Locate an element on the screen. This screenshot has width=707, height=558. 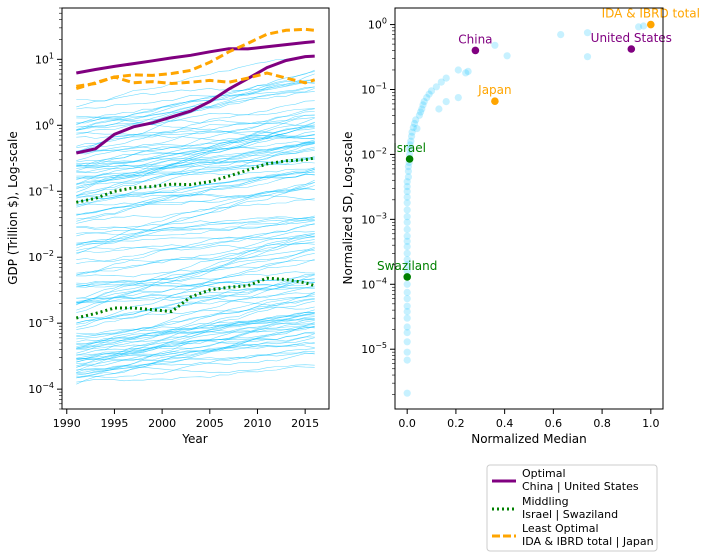
highlight-label-ida-ibrd-total: IDA & IBRD total is located at coordinates (651, 14).